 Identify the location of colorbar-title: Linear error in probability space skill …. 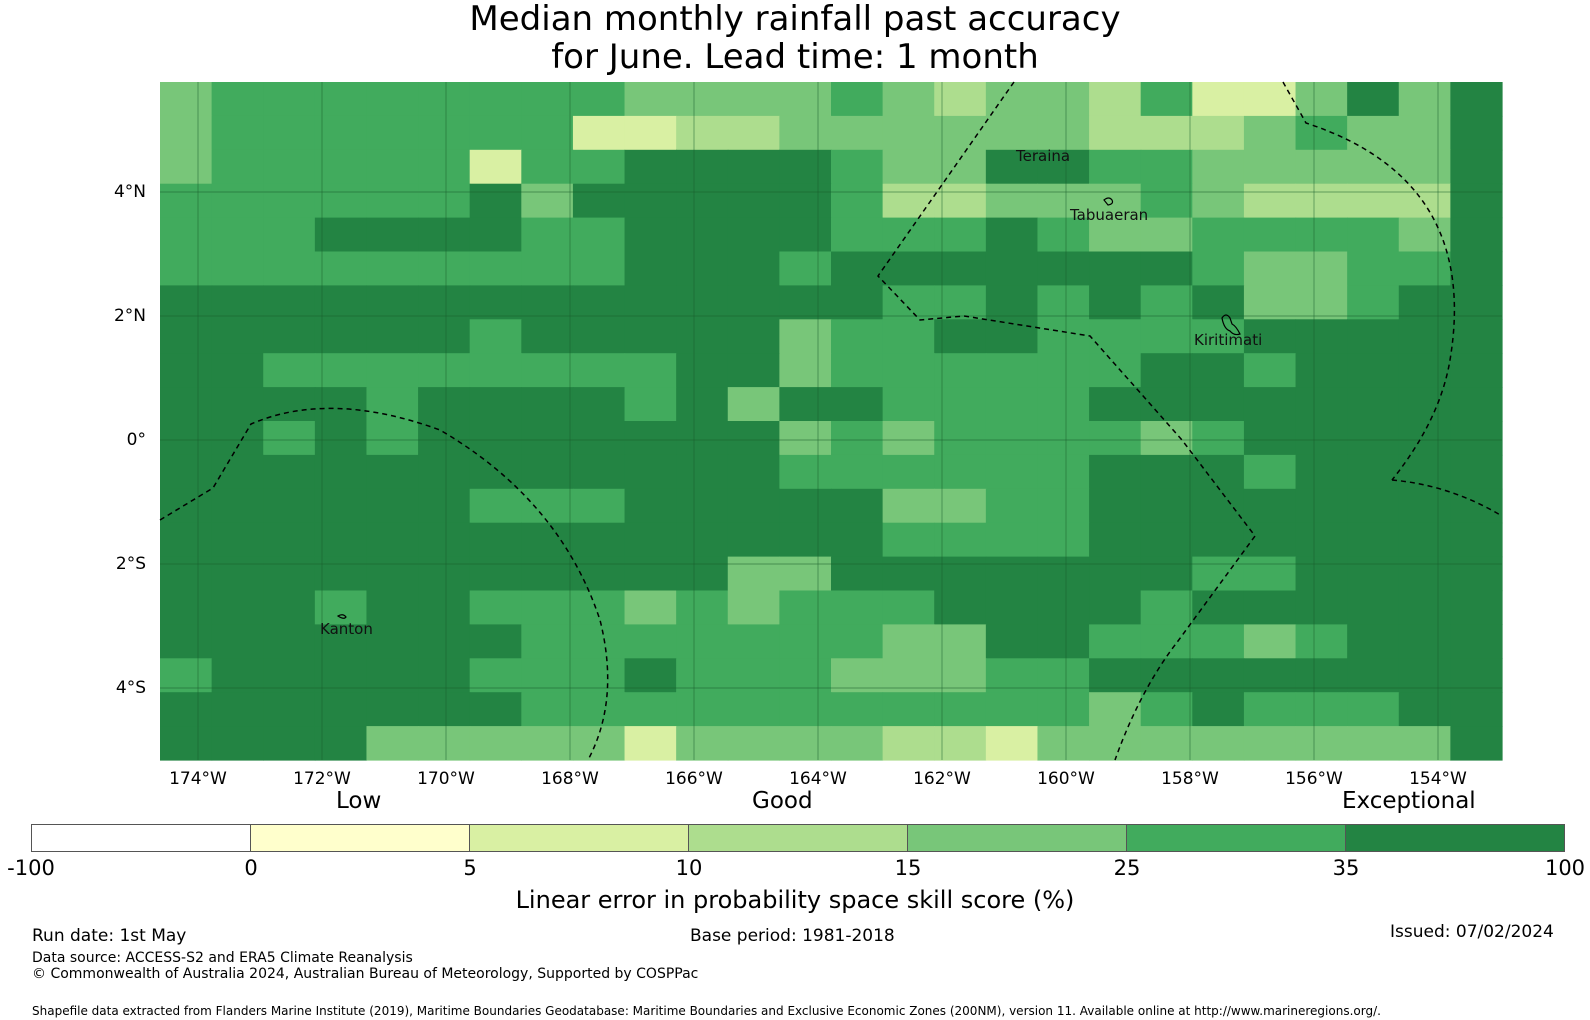
(795, 900).